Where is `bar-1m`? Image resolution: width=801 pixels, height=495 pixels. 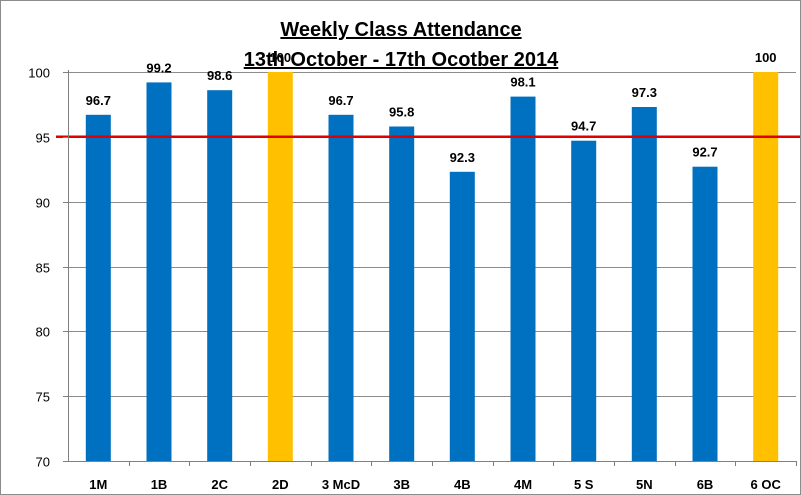 bar-1m is located at coordinates (98, 288).